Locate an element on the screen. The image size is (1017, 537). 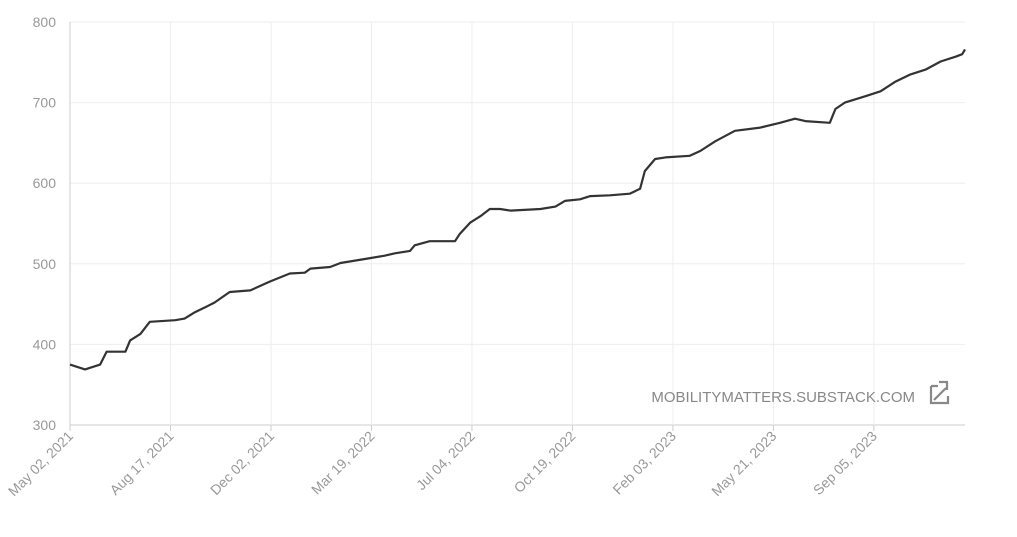
y-tick-label: 800 is located at coordinates (45, 22).